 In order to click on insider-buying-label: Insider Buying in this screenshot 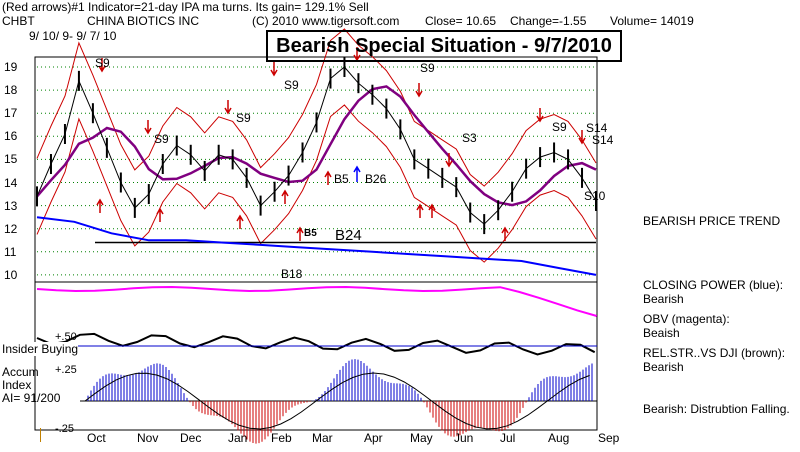, I will do `click(40, 349)`.